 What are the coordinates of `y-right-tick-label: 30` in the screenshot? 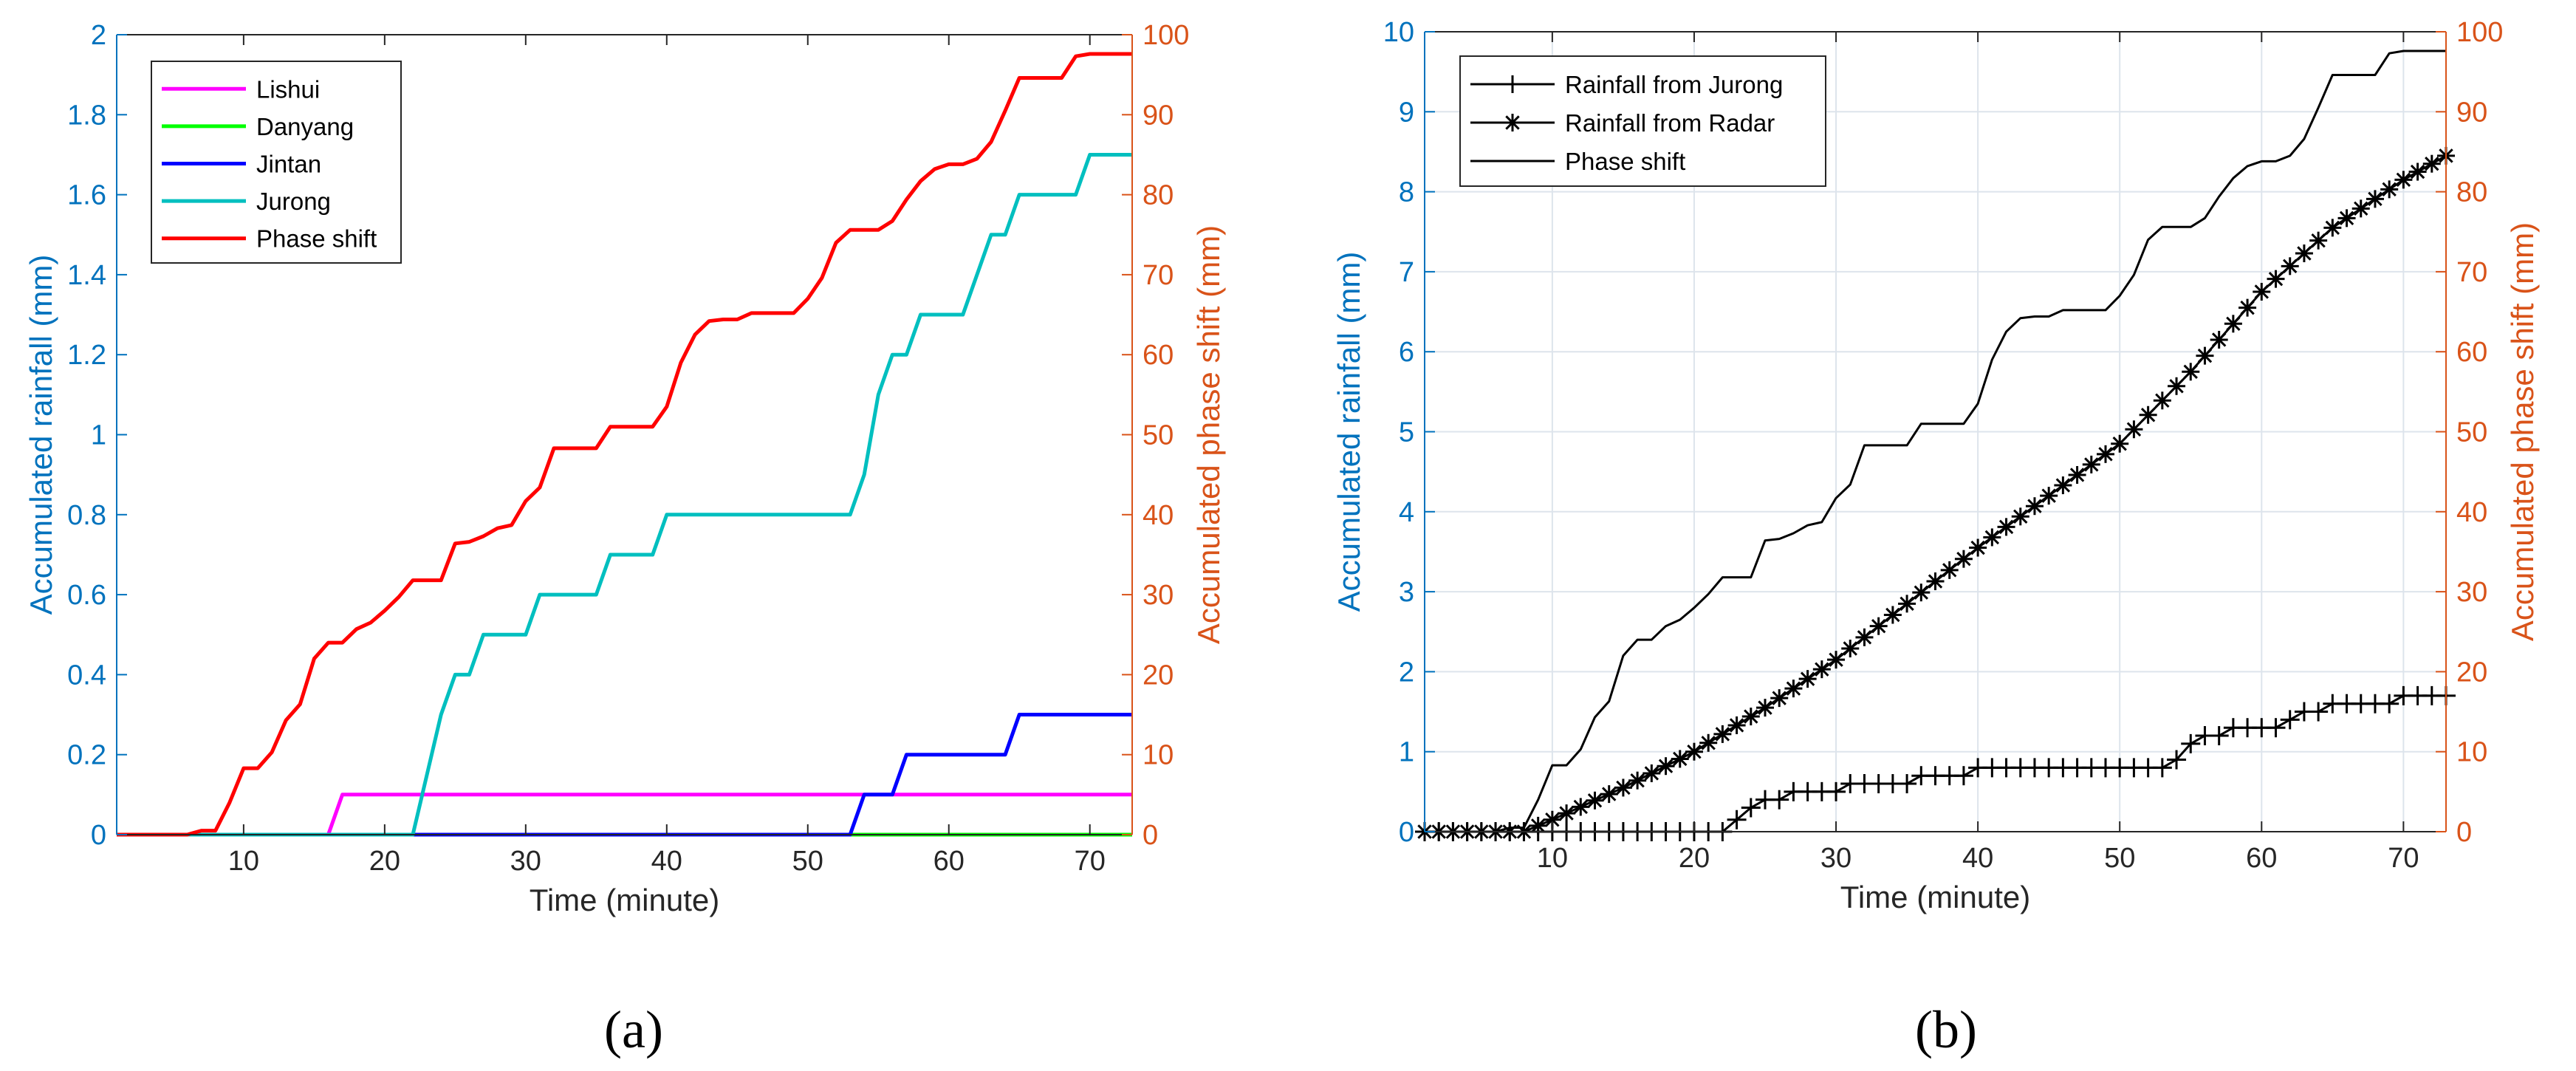 It's located at (1158, 596).